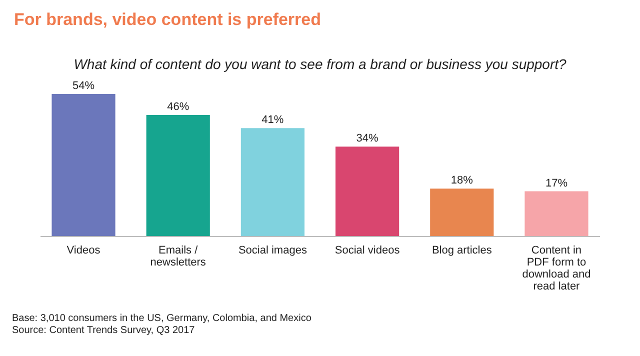 The image size is (640, 356). Describe the element at coordinates (104, 331) in the screenshot. I see `source-note: Source: Content Trends Survey, Q3 2017` at that location.